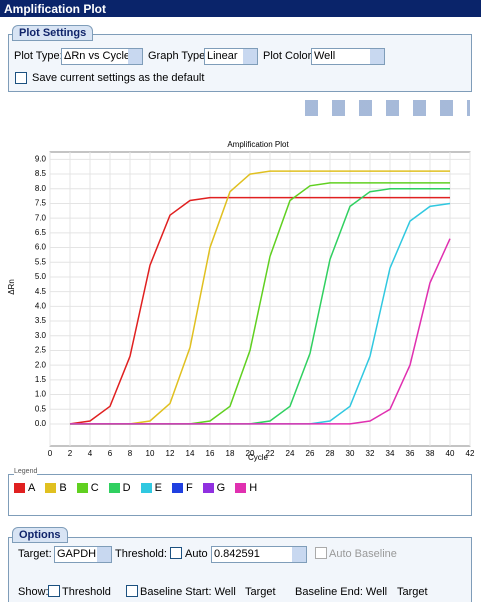  What do you see at coordinates (387, 108) in the screenshot?
I see `toolbar` at bounding box center [387, 108].